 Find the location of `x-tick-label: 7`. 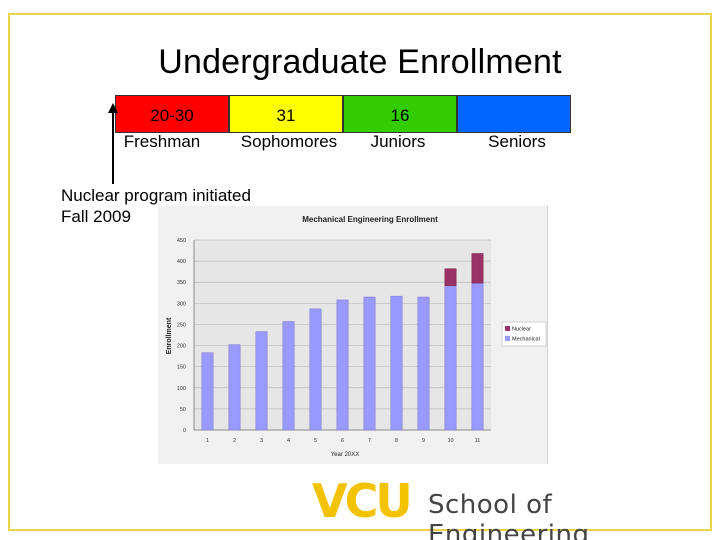

x-tick-label: 7 is located at coordinates (369, 441).